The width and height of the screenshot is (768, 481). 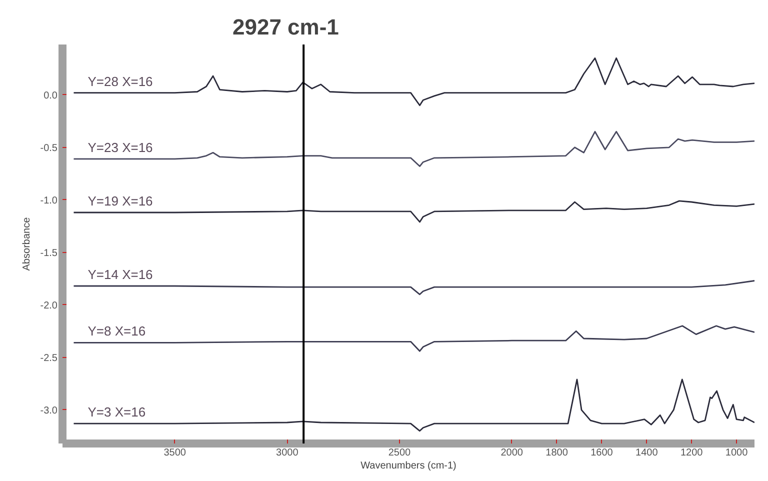 What do you see at coordinates (49, 200) in the screenshot?
I see `y-tick-label: -1.0` at bounding box center [49, 200].